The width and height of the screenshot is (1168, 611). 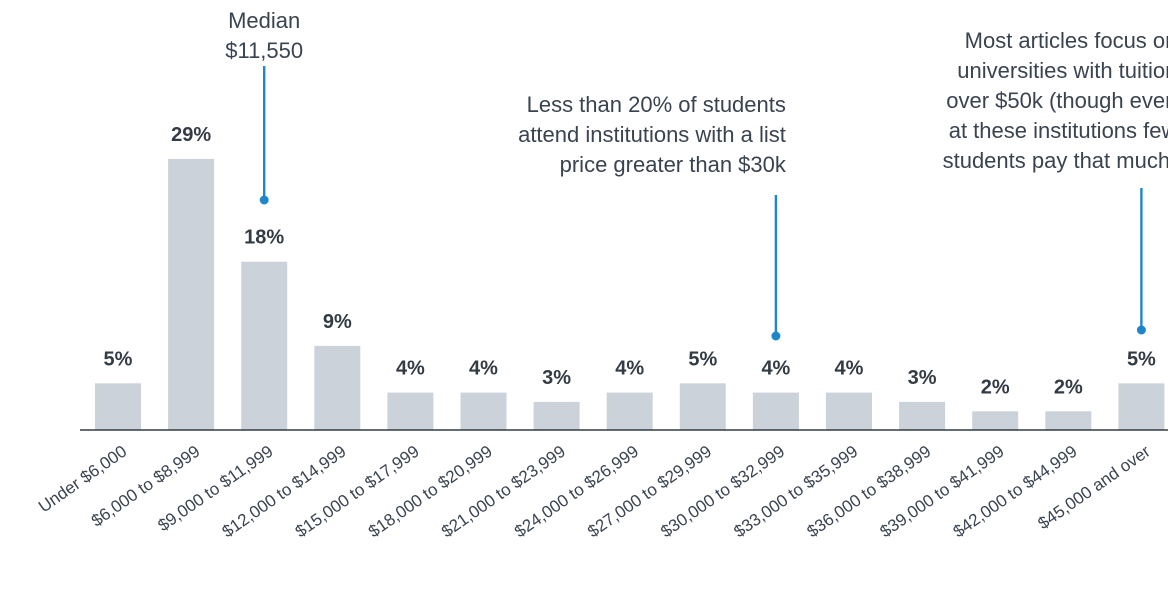 What do you see at coordinates (673, 164) in the screenshot?
I see `annotation-2-line-3: price greater than $30k` at bounding box center [673, 164].